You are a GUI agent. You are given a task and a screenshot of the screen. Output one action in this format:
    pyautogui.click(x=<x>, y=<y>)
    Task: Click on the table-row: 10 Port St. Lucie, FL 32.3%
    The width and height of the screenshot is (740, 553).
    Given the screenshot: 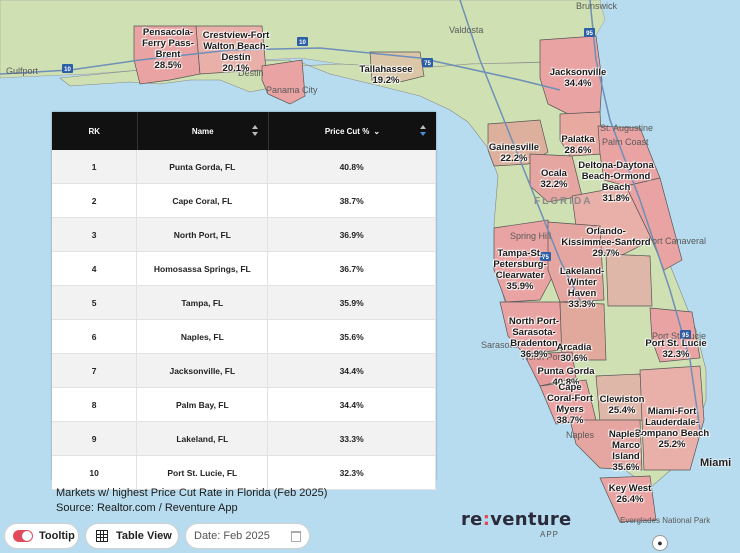 What is the action you would take?
    pyautogui.click(x=244, y=473)
    